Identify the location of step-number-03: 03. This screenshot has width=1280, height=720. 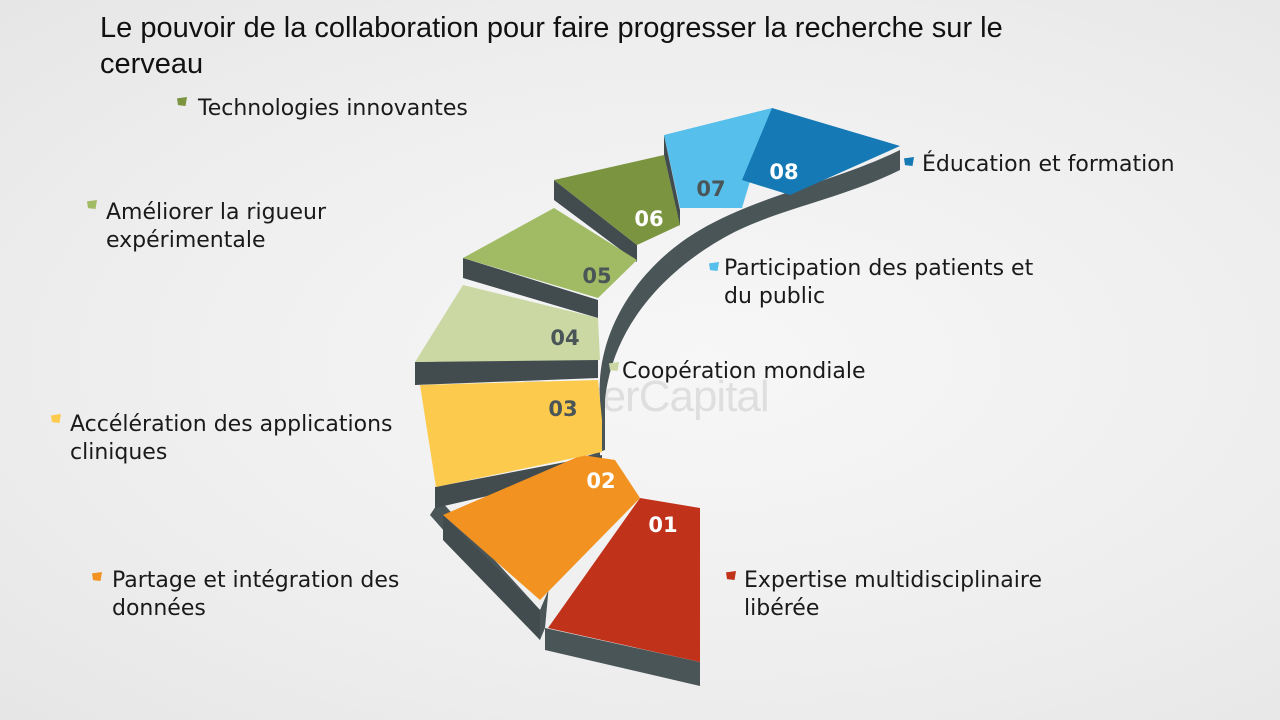
(562, 409).